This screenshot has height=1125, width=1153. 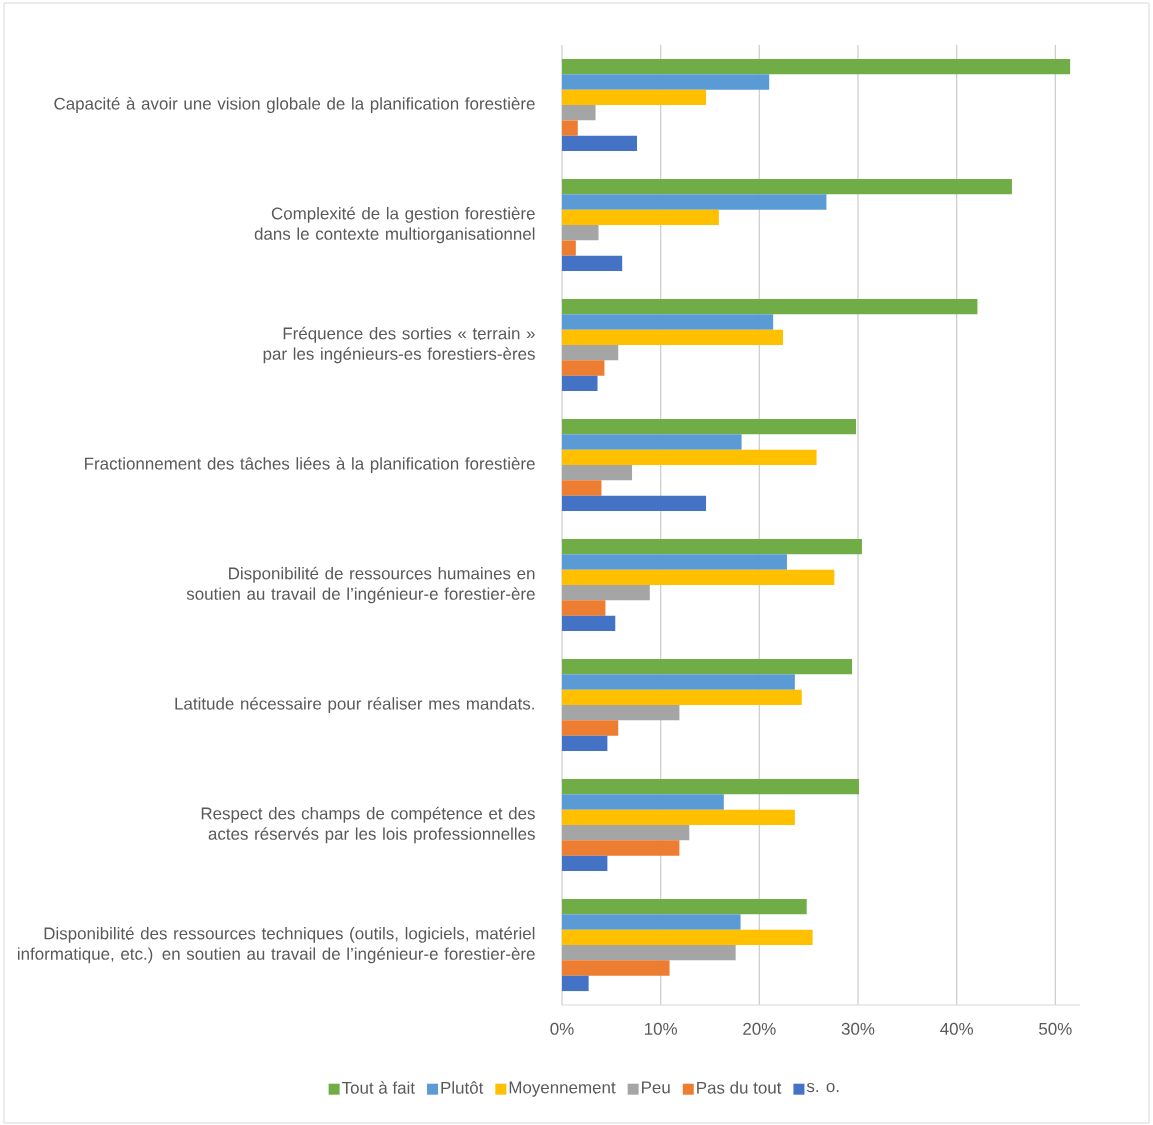 What do you see at coordinates (562, 1089) in the screenshot?
I see `legend-label: Moyennement` at bounding box center [562, 1089].